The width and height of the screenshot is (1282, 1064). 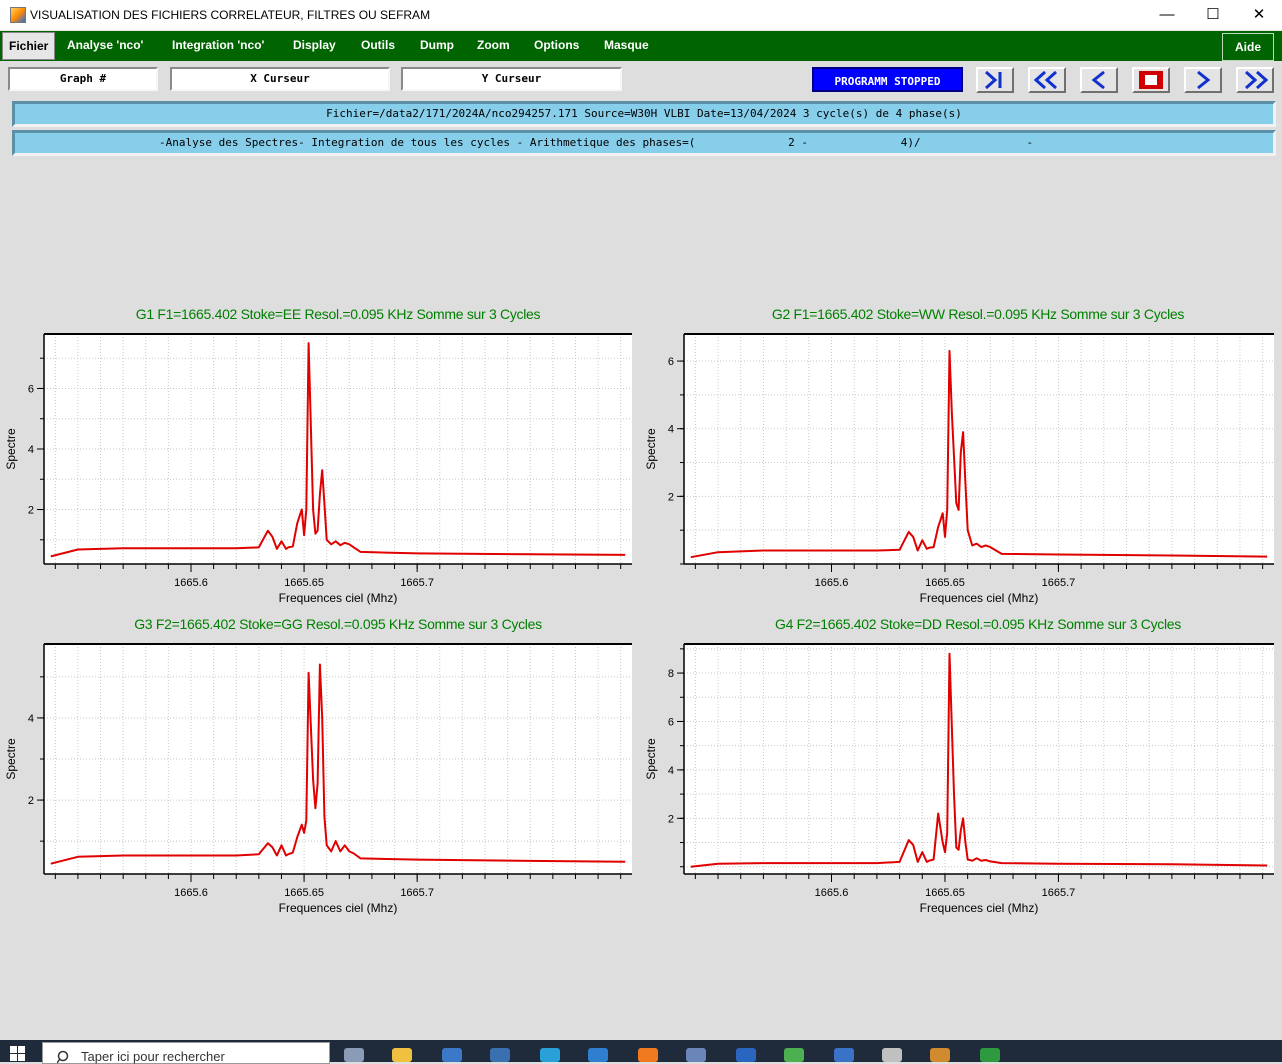 What do you see at coordinates (511, 79) in the screenshot?
I see `y-cursor-field: Y Curseur` at bounding box center [511, 79].